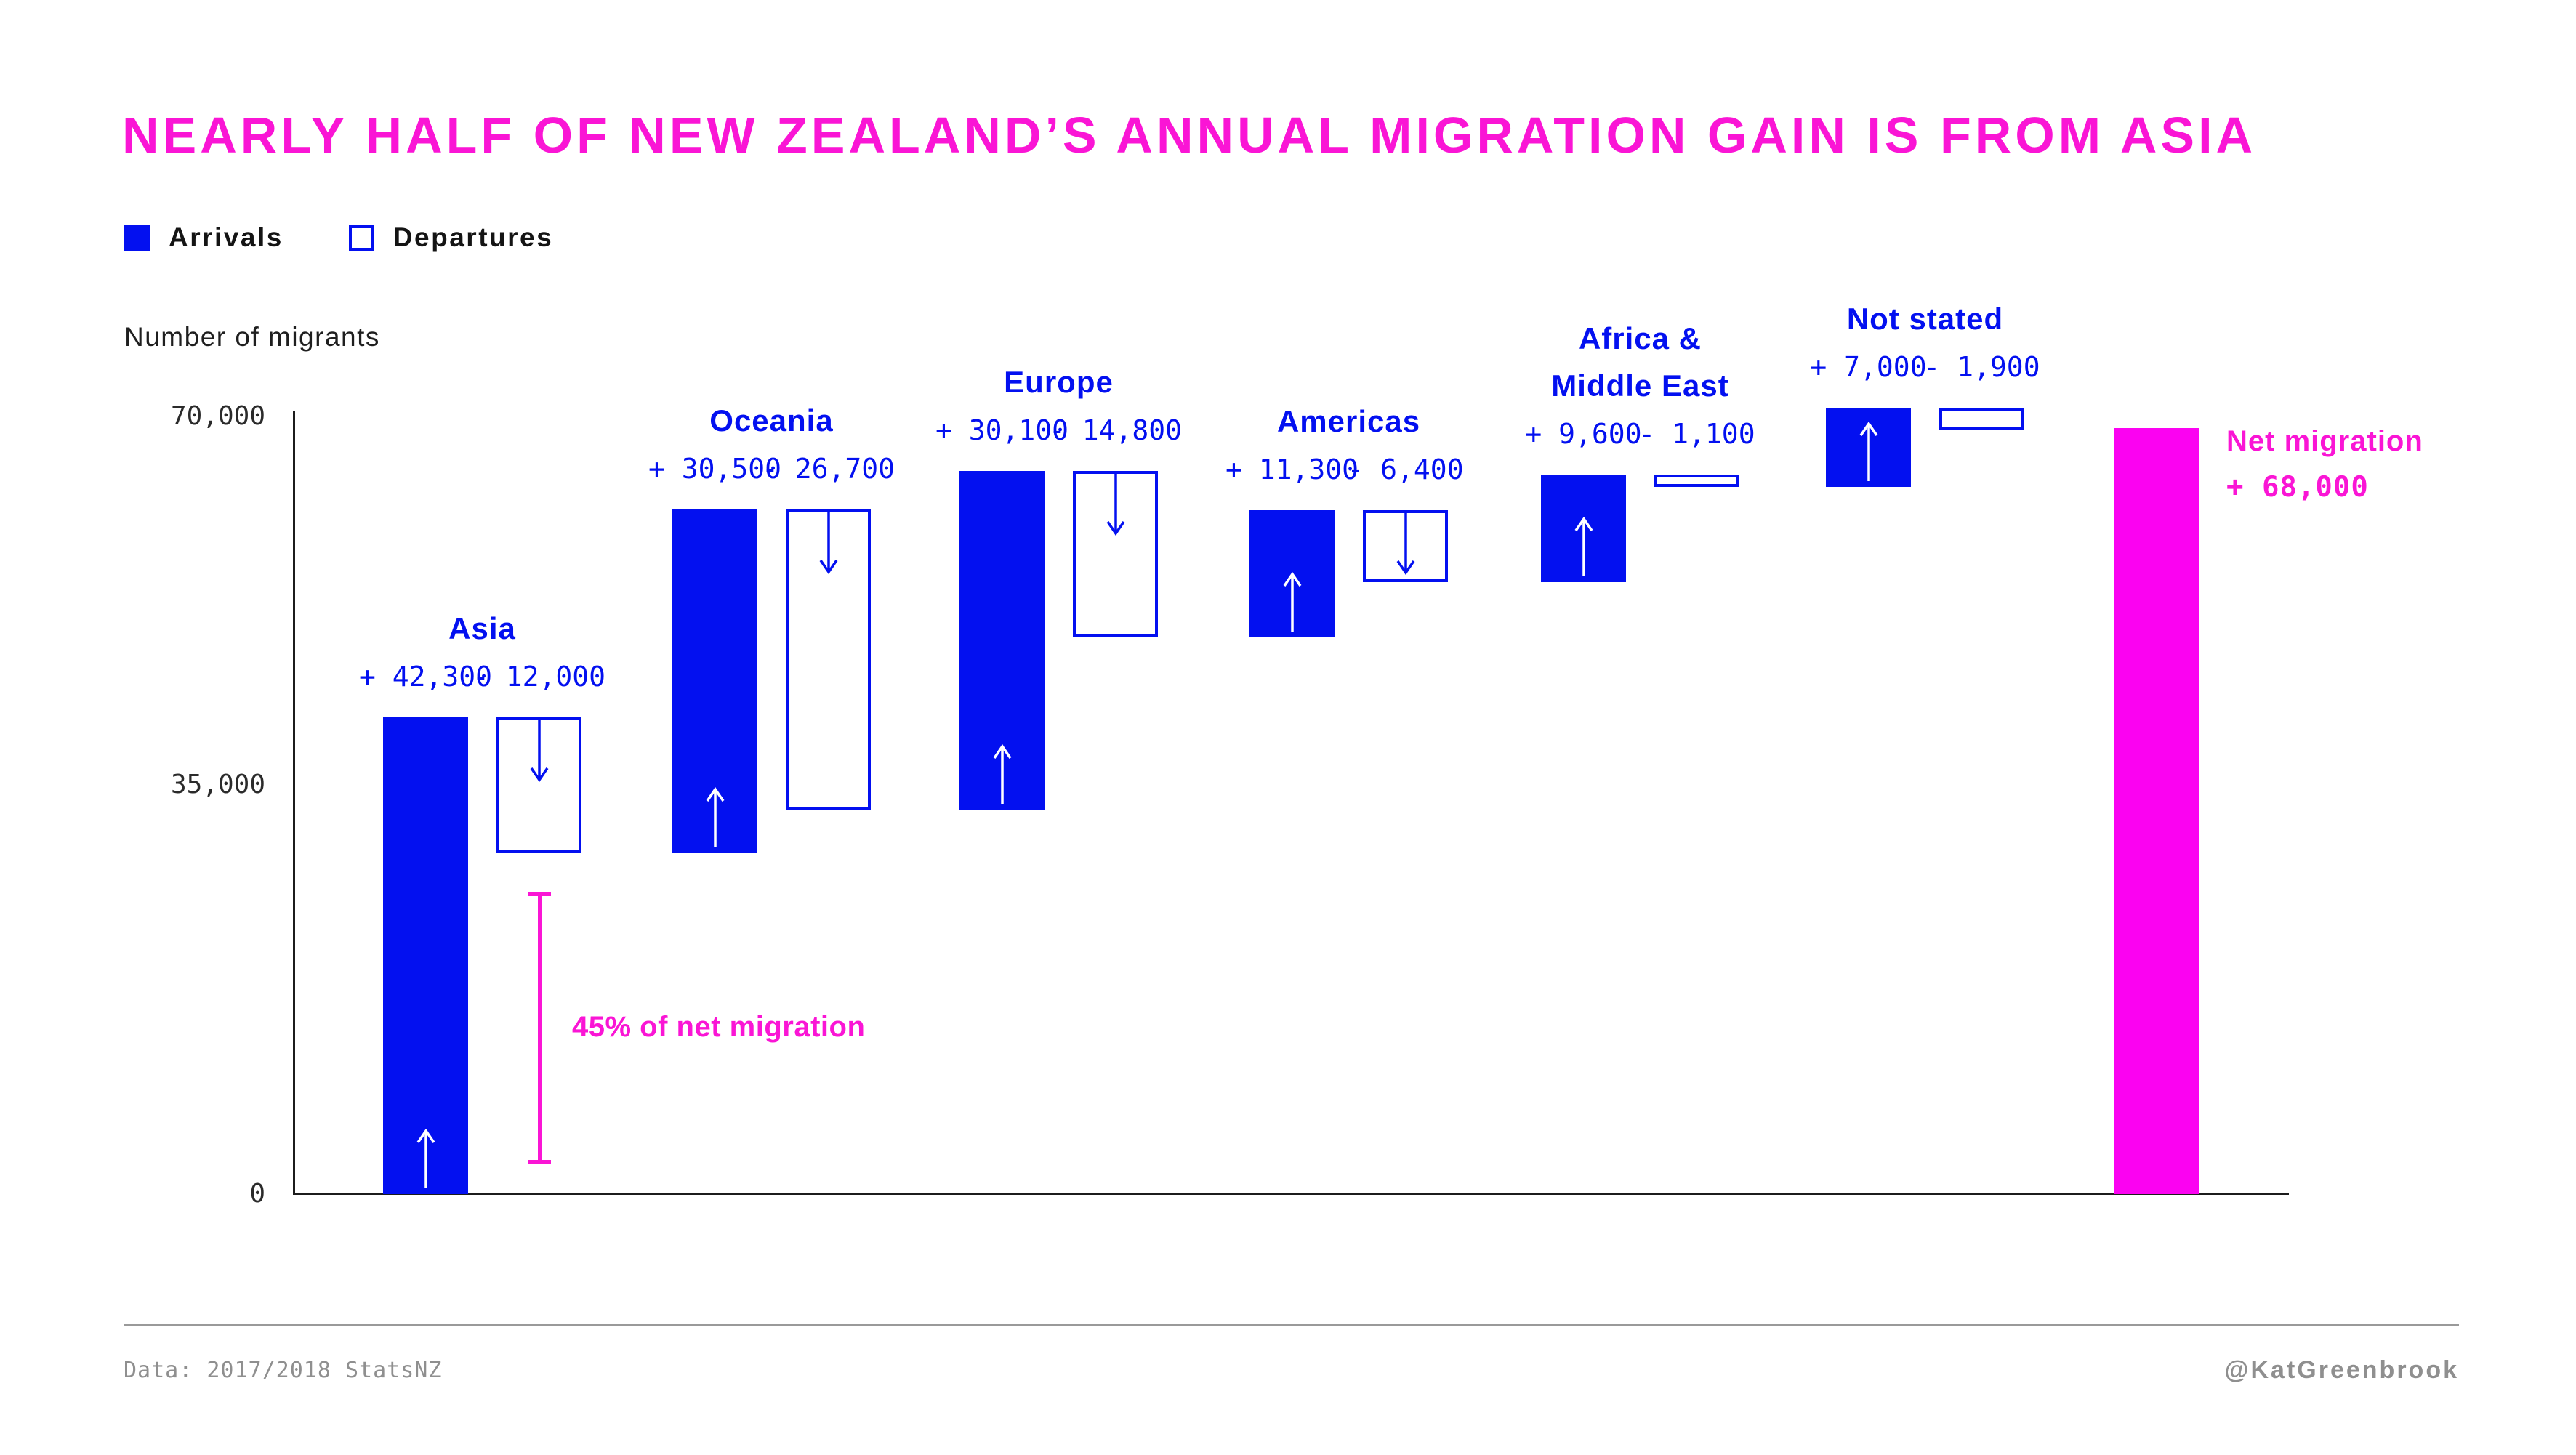 The height and width of the screenshot is (1455, 2576). I want to click on y-axis-title: Number of migrants, so click(252, 337).